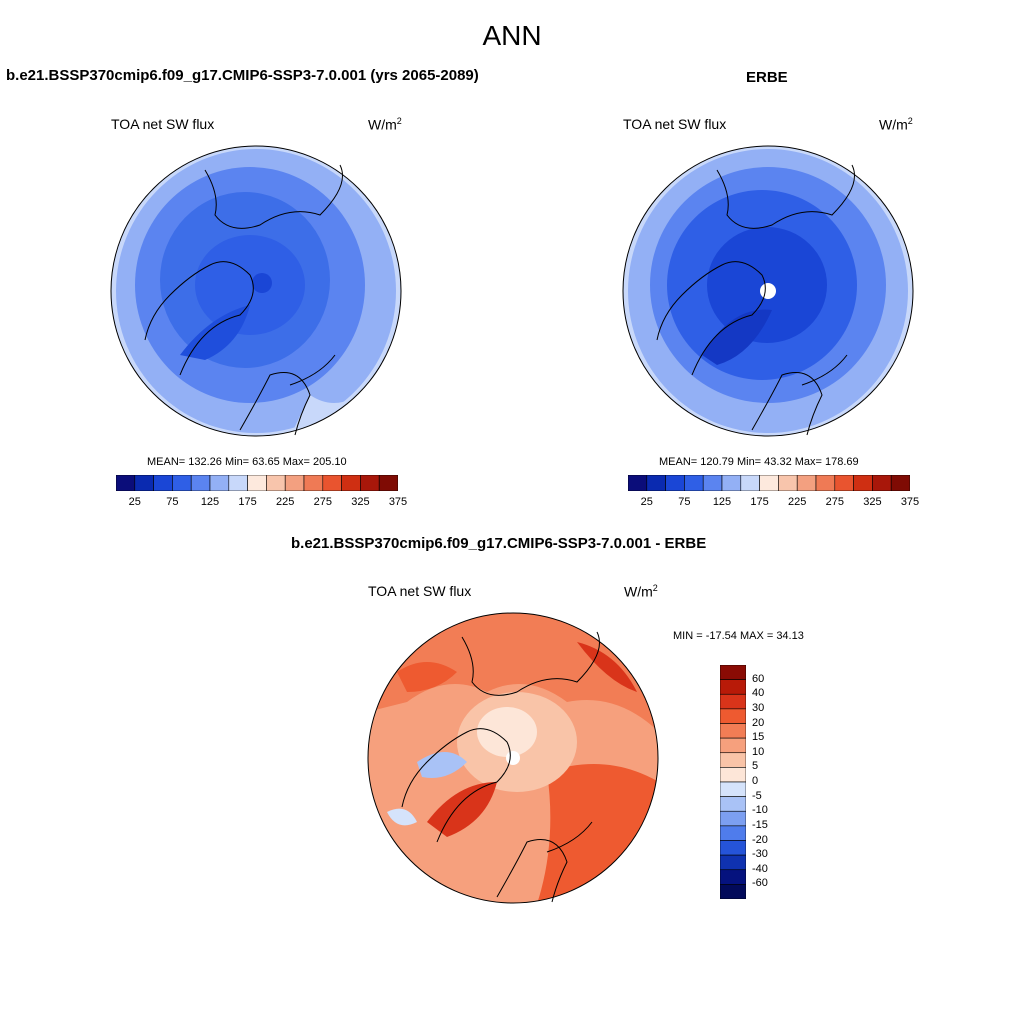  What do you see at coordinates (172, 502) in the screenshot?
I see `model-colorbar-tick-label: 75` at bounding box center [172, 502].